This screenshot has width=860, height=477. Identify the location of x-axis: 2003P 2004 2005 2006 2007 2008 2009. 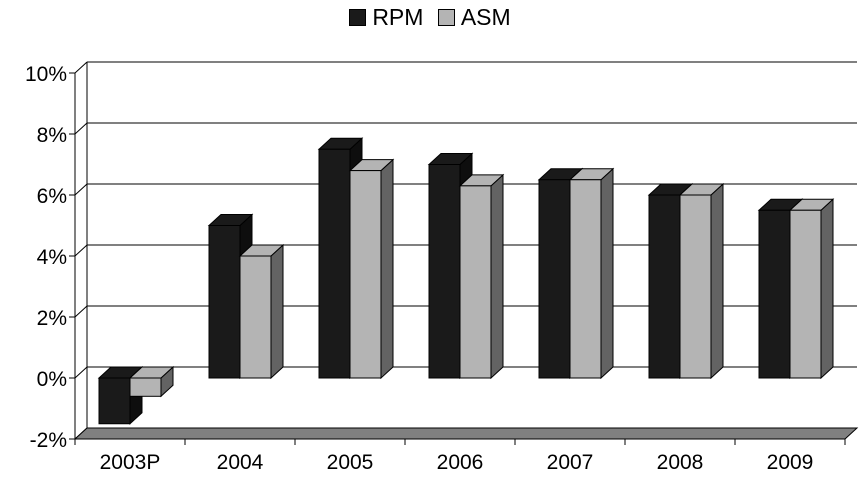
(460, 456).